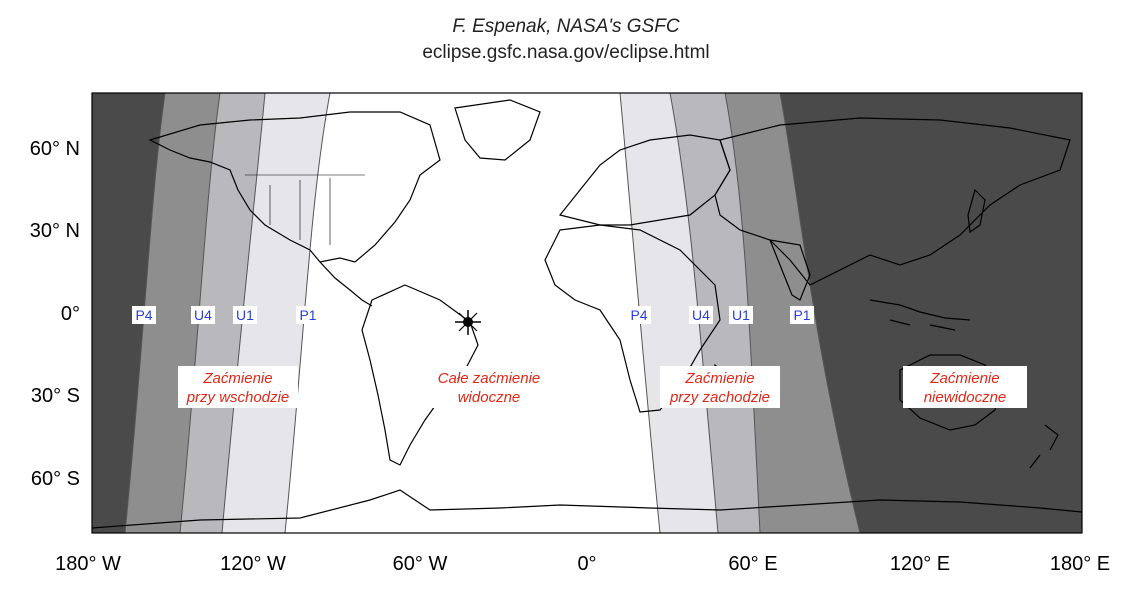 Image resolution: width=1132 pixels, height=593 pixels. I want to click on region-label-none: Zaćmienie niewidoczne, so click(965, 387).